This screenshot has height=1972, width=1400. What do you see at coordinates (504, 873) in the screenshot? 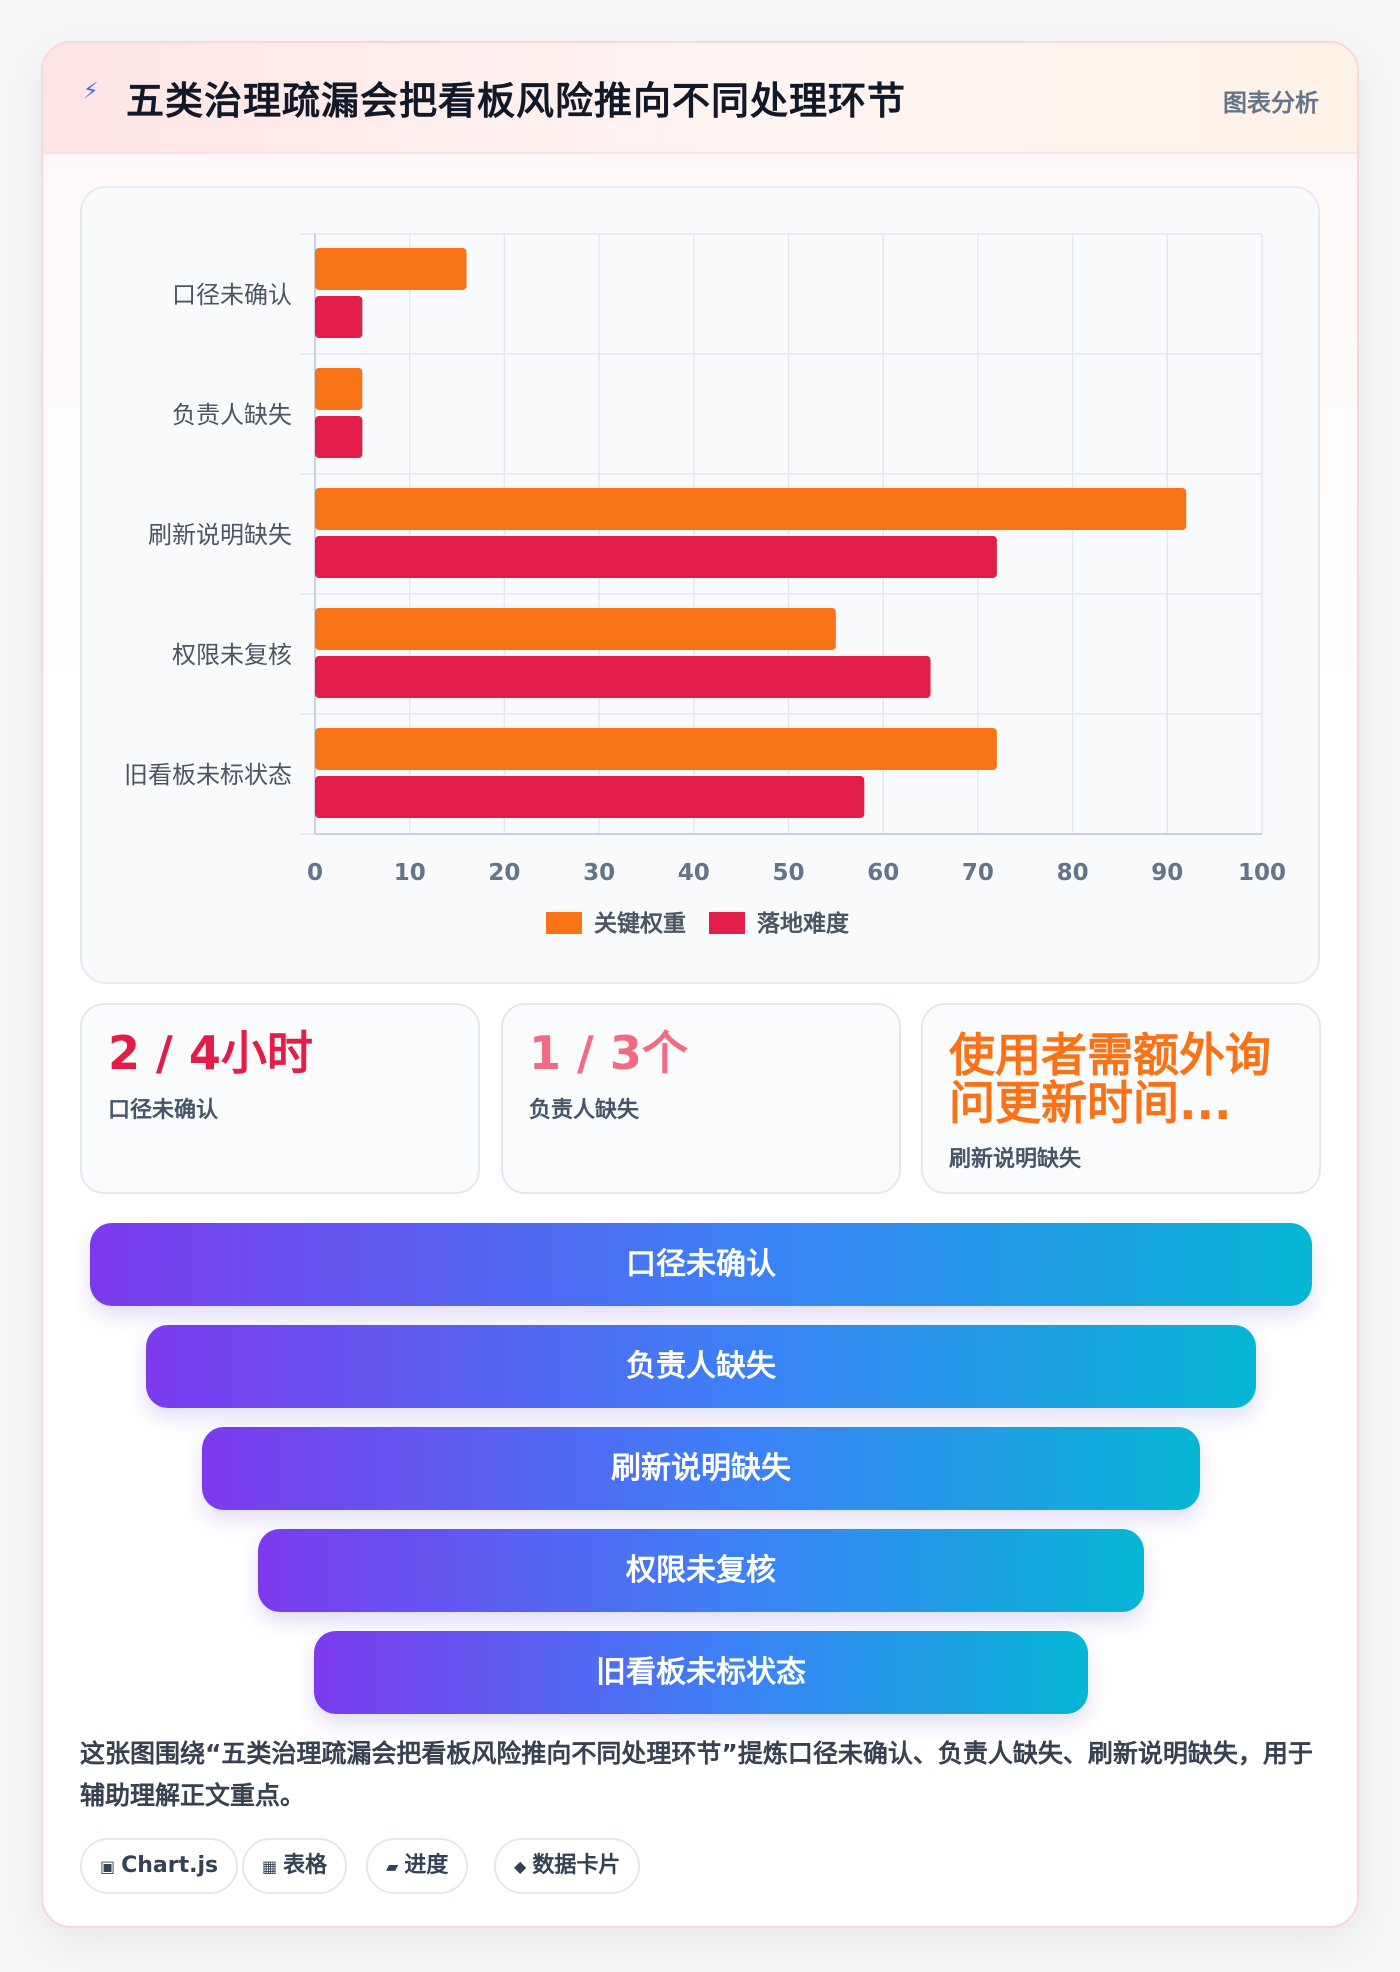
I see `x-tick-label: 20` at bounding box center [504, 873].